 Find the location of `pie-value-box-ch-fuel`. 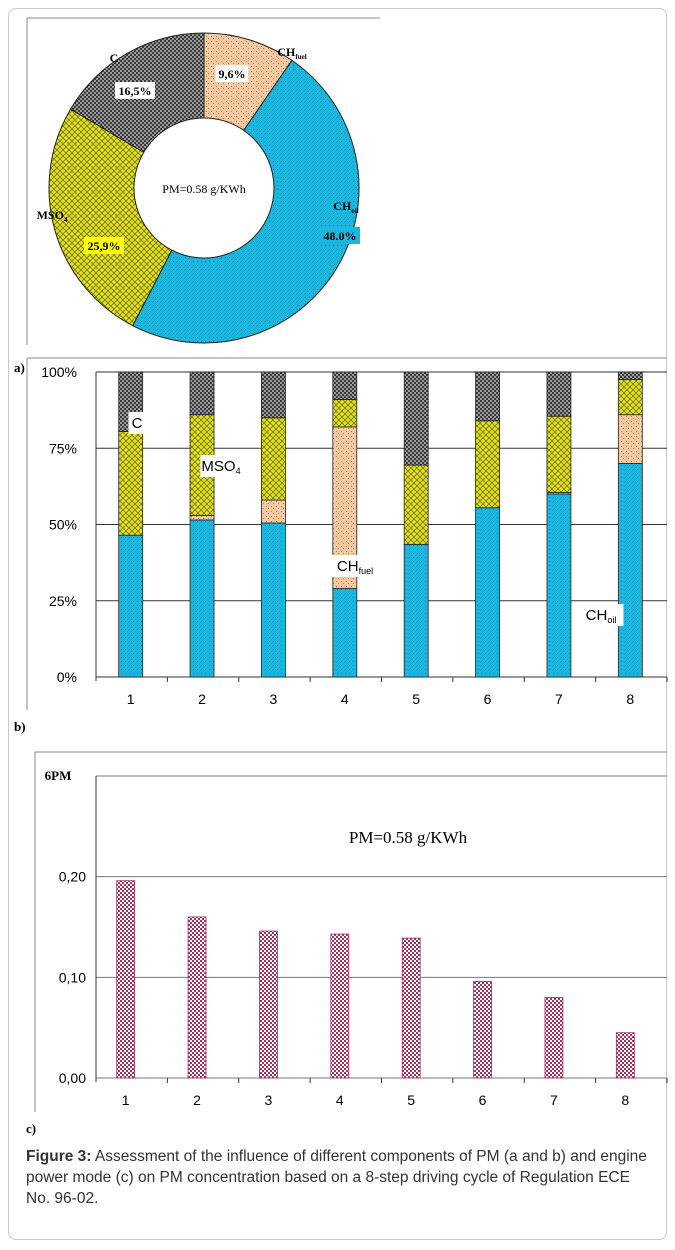

pie-value-box-ch-fuel is located at coordinates (232, 73).